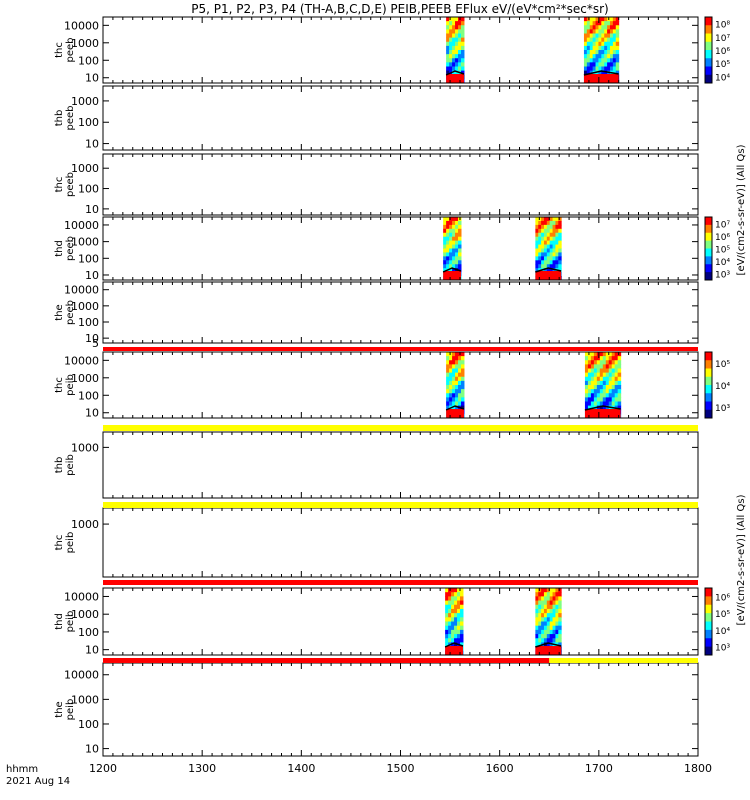 This screenshot has width=750, height=800. Describe the element at coordinates (92, 338) in the screenshot. I see `y-tick-label: 10` at that location.